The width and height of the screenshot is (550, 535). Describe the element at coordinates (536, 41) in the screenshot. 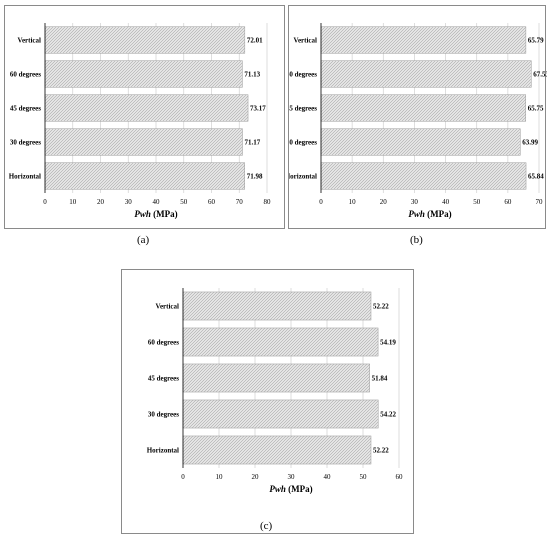

I see `value-label-b-0: 65.79` at that location.